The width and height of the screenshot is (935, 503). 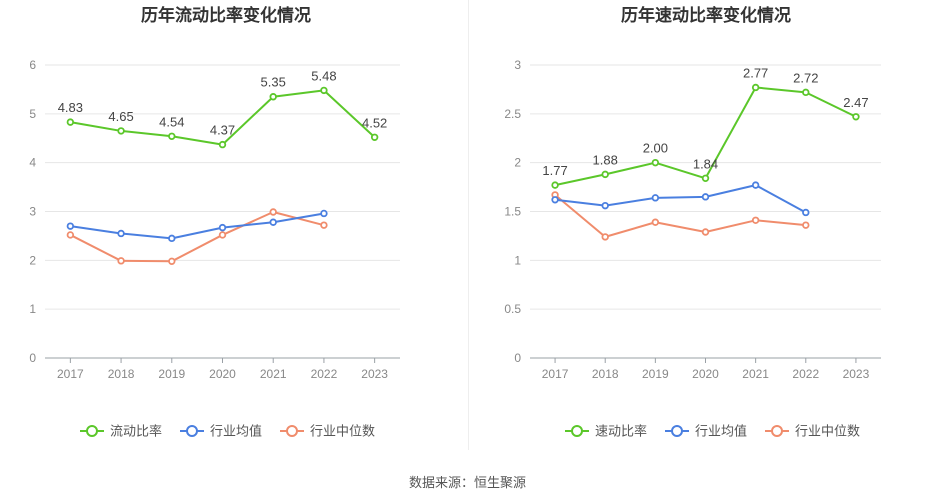 I want to click on y-tick-label: 6, so click(x=32, y=65).